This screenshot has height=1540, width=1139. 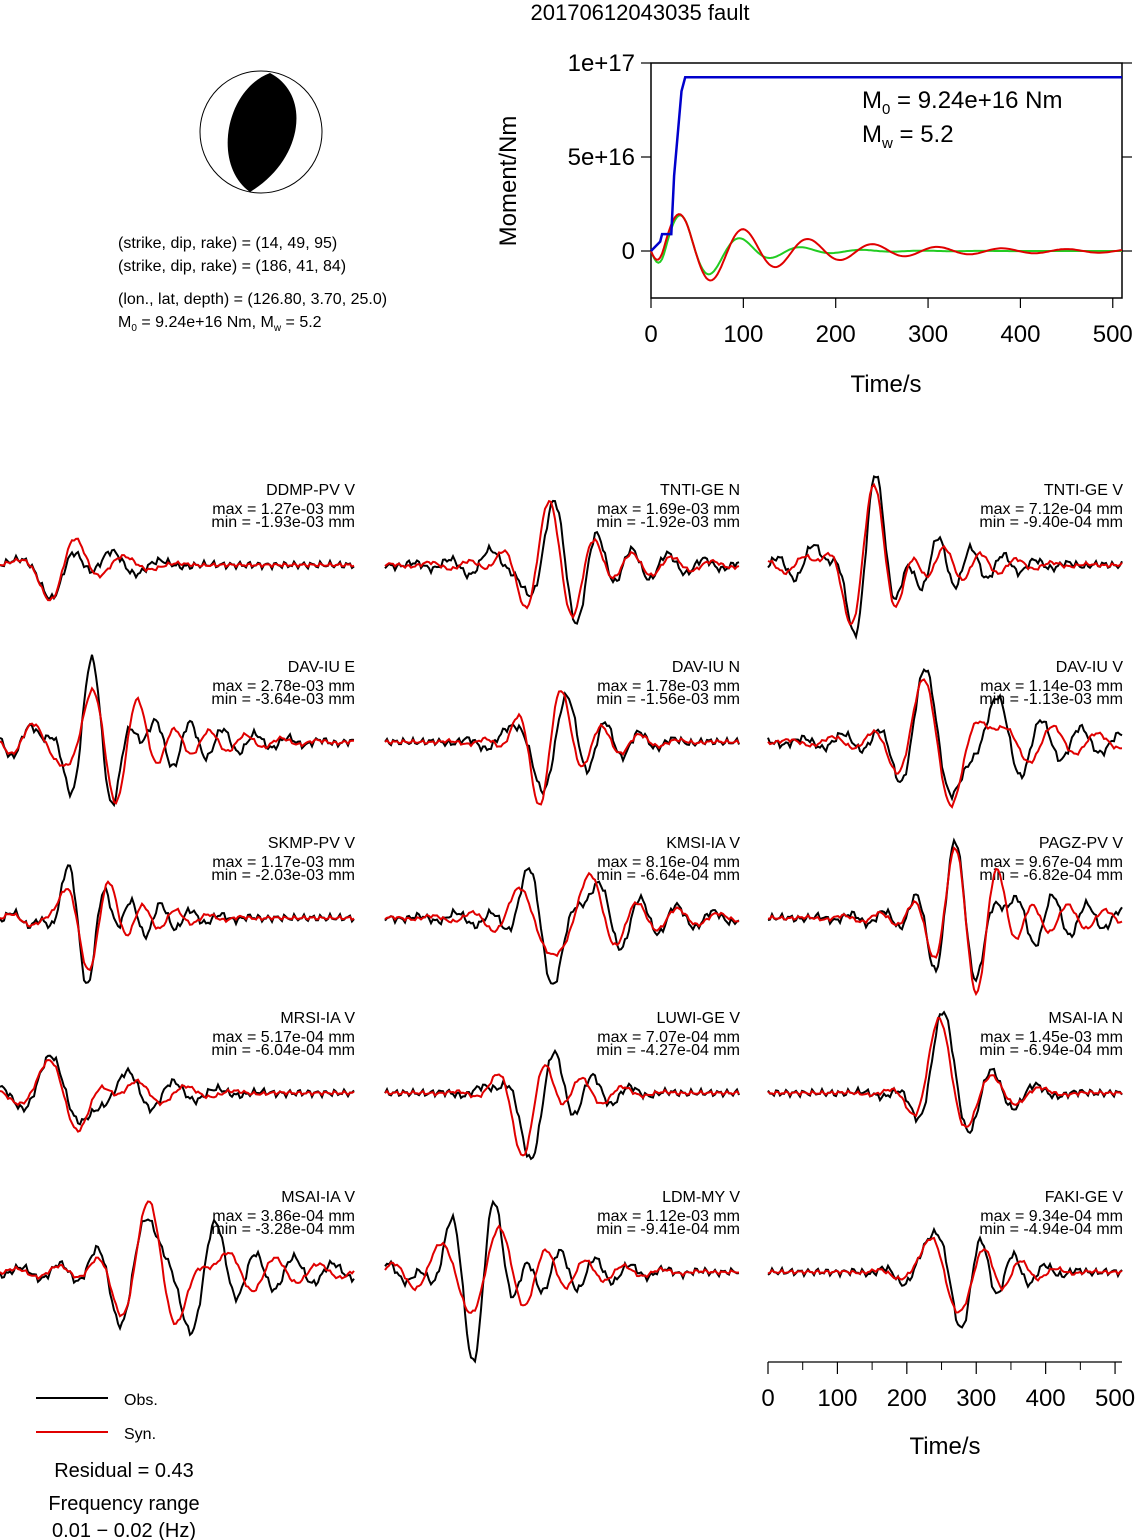 What do you see at coordinates (283, 509) in the screenshot?
I see `station-max: max = 1.27e-03 mm` at bounding box center [283, 509].